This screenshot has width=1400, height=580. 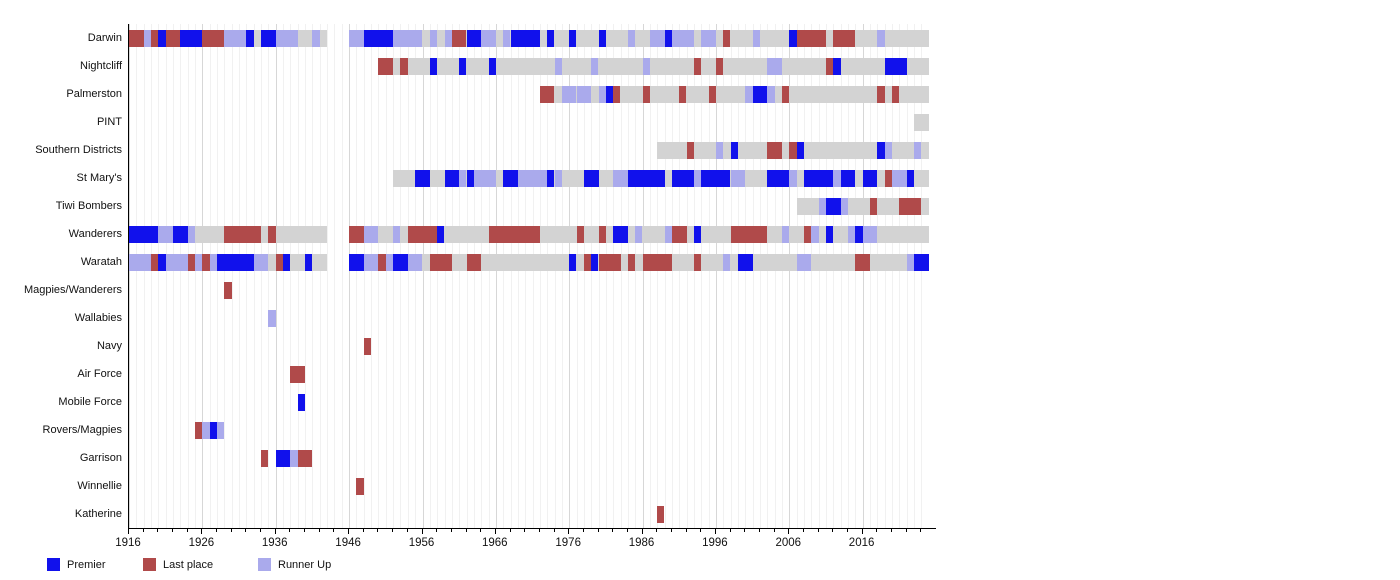 What do you see at coordinates (86, 565) in the screenshot?
I see `legend-label: Premier` at bounding box center [86, 565].